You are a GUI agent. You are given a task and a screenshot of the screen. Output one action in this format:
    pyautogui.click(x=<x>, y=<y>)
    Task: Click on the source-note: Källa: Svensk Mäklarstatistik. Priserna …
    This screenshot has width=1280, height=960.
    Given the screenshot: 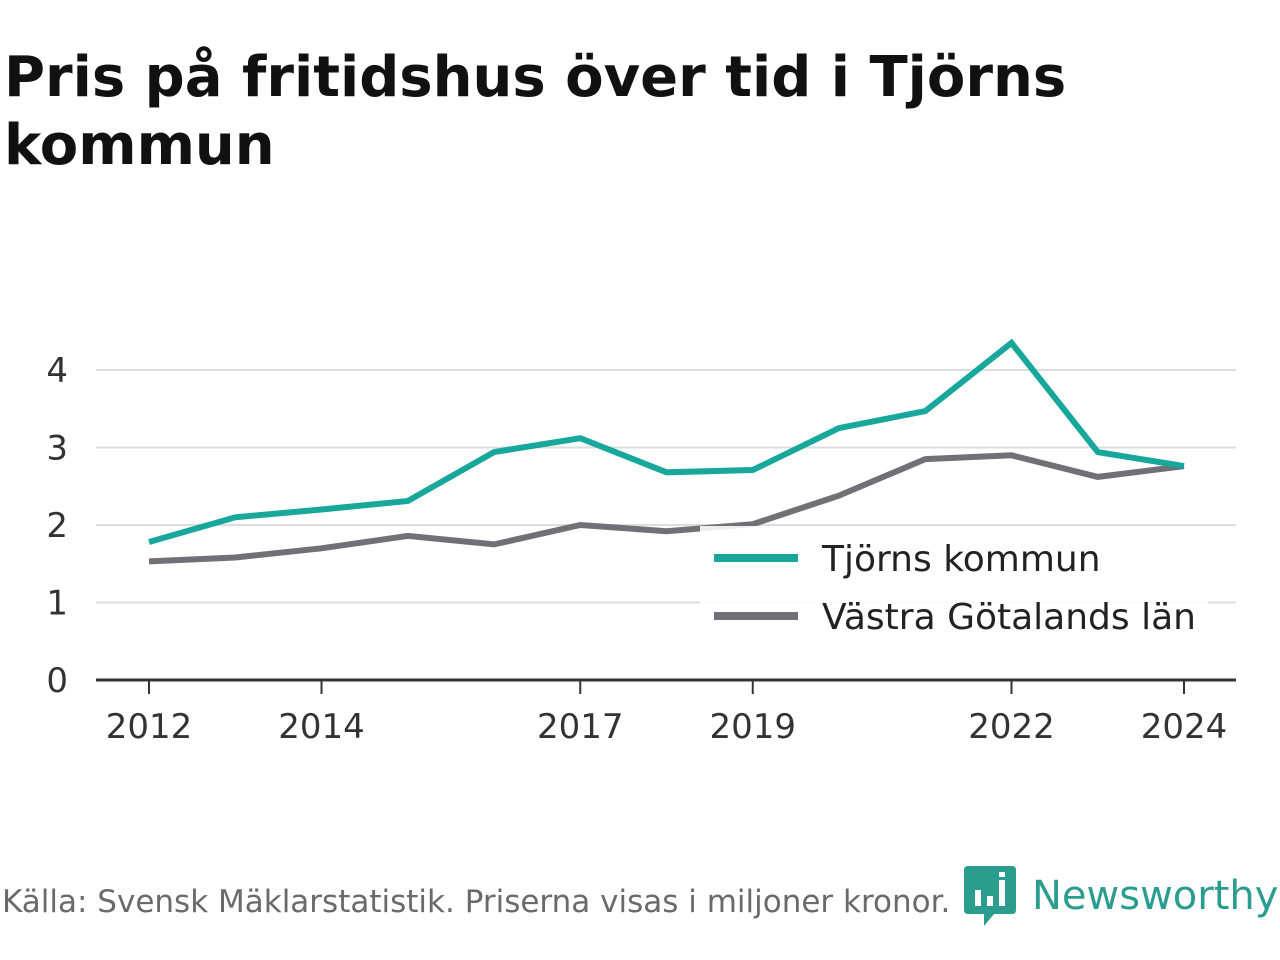 What is the action you would take?
    pyautogui.click(x=476, y=902)
    